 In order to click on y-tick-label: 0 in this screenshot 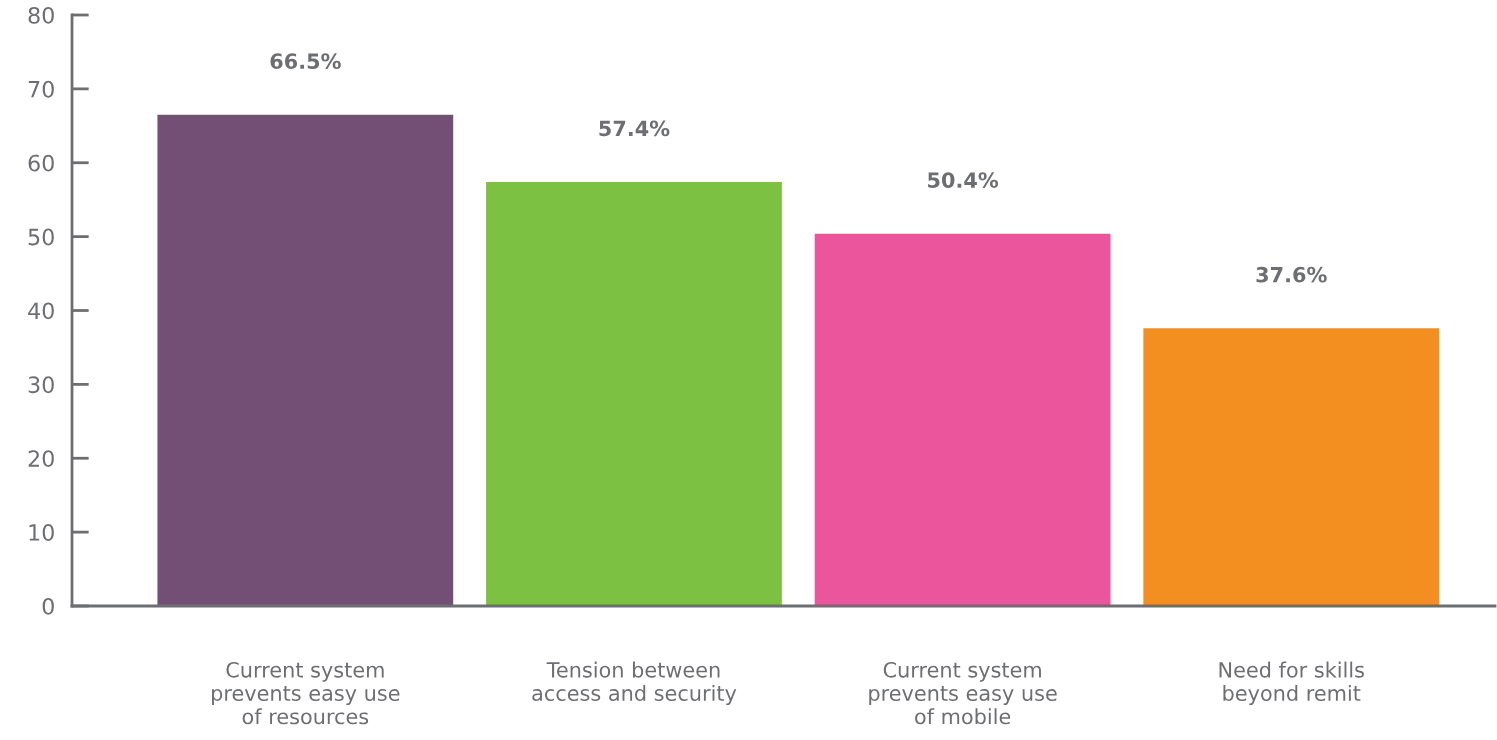, I will do `click(48, 606)`.